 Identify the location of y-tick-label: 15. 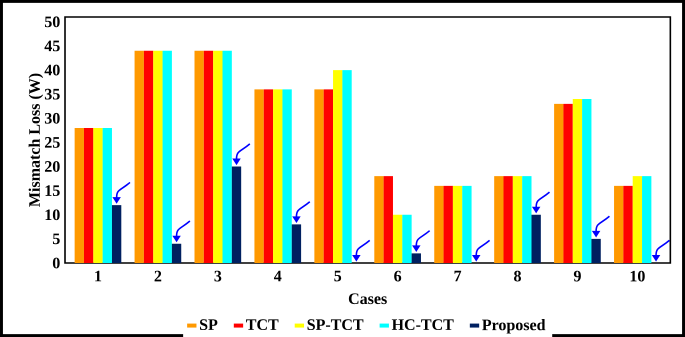
(53, 190).